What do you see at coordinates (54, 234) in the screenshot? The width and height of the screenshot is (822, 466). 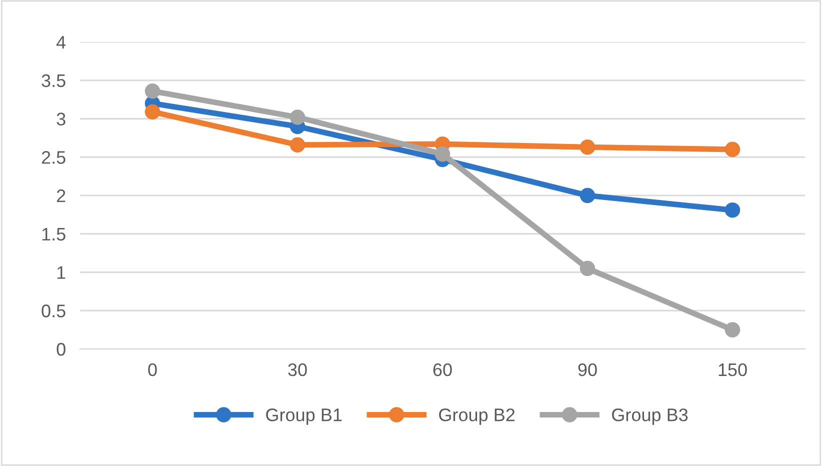 I see `y-tick-label: 1.5` at bounding box center [54, 234].